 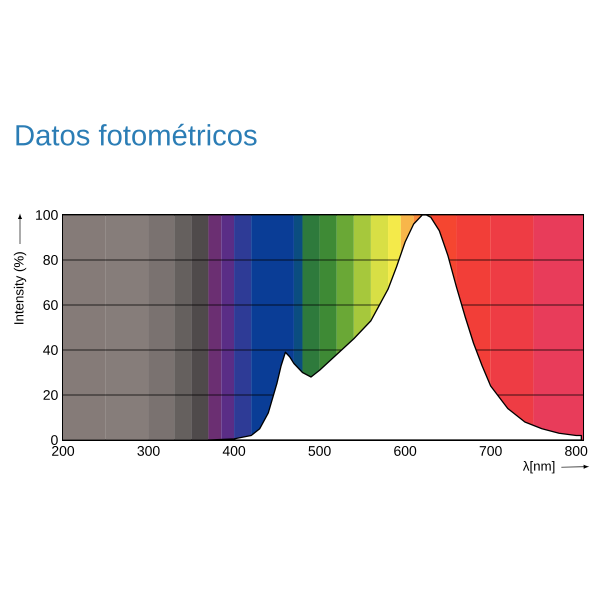 What do you see at coordinates (51, 395) in the screenshot?
I see `y-tick-label: 20` at bounding box center [51, 395].